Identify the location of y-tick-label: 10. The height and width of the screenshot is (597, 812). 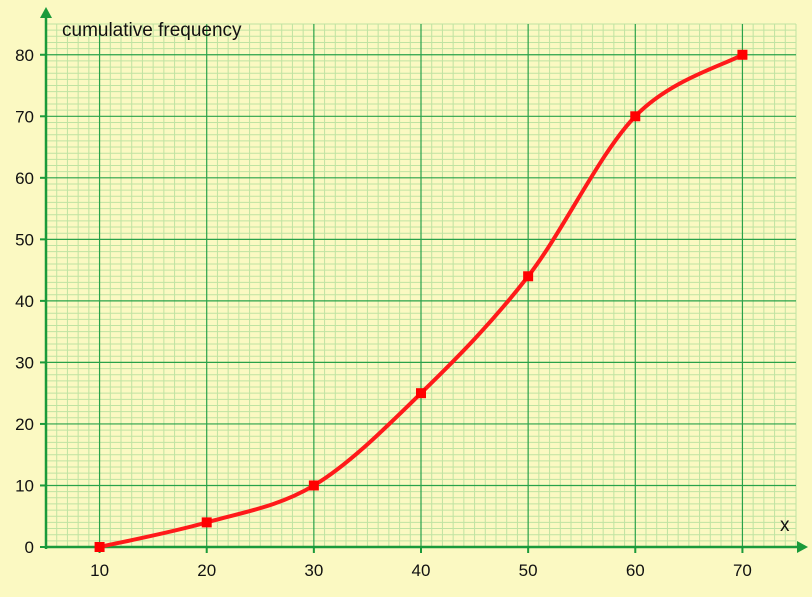
(24, 485).